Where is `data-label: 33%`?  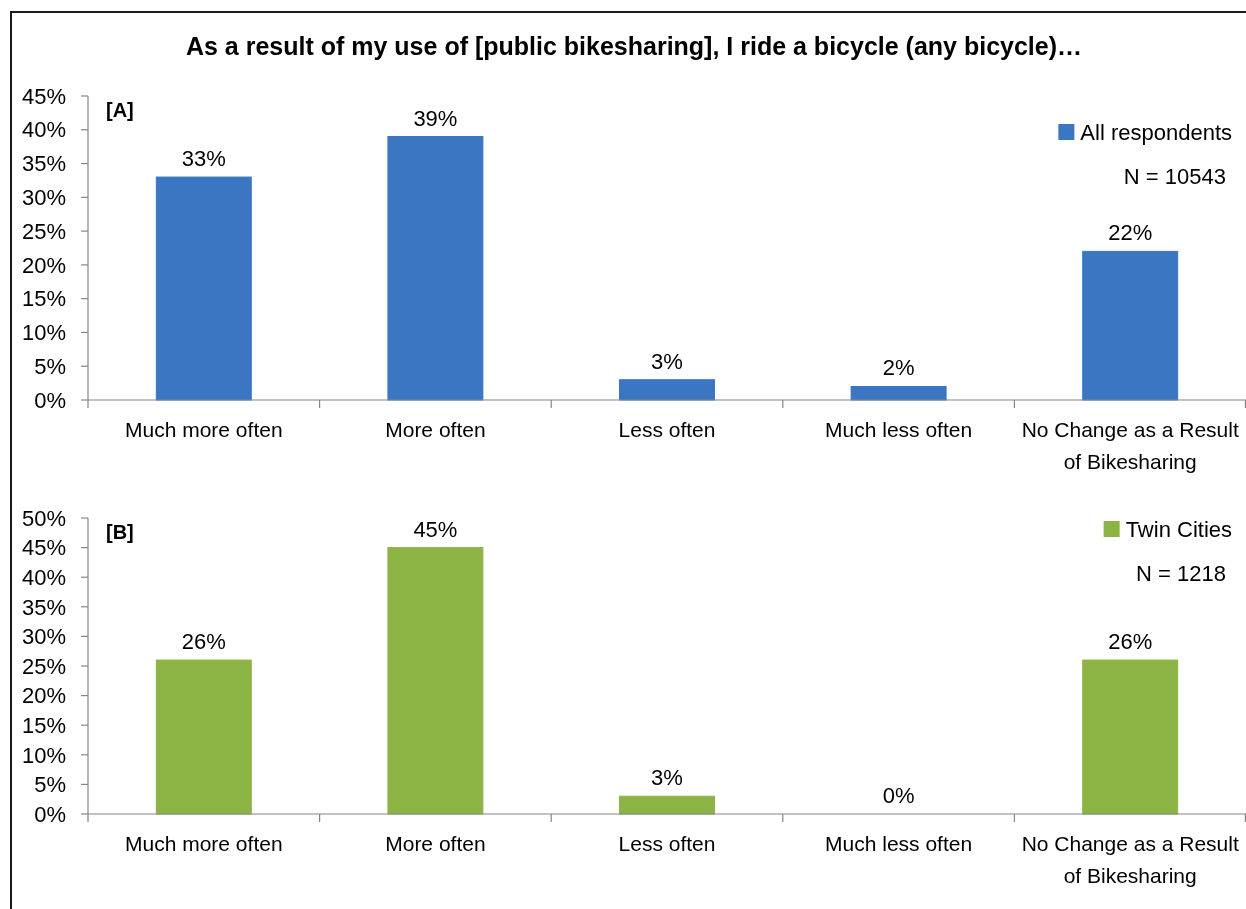
data-label: 33% is located at coordinates (203, 159).